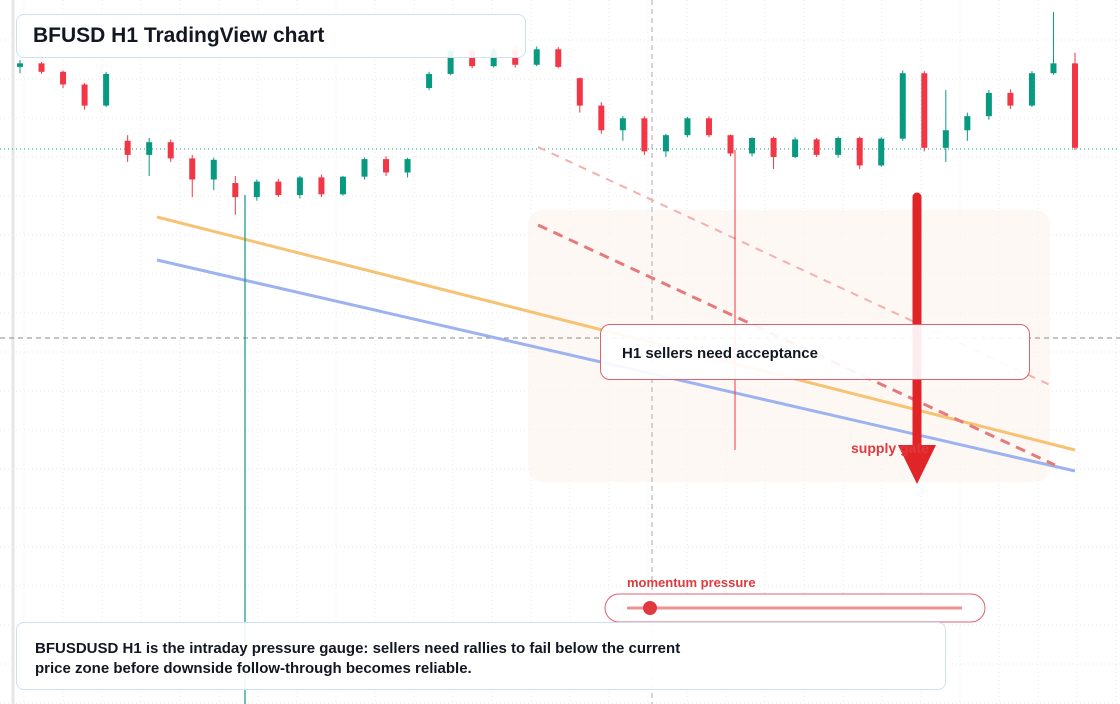 This screenshot has height=704, width=1120. I want to click on supply-label: supply gate, so click(890, 448).